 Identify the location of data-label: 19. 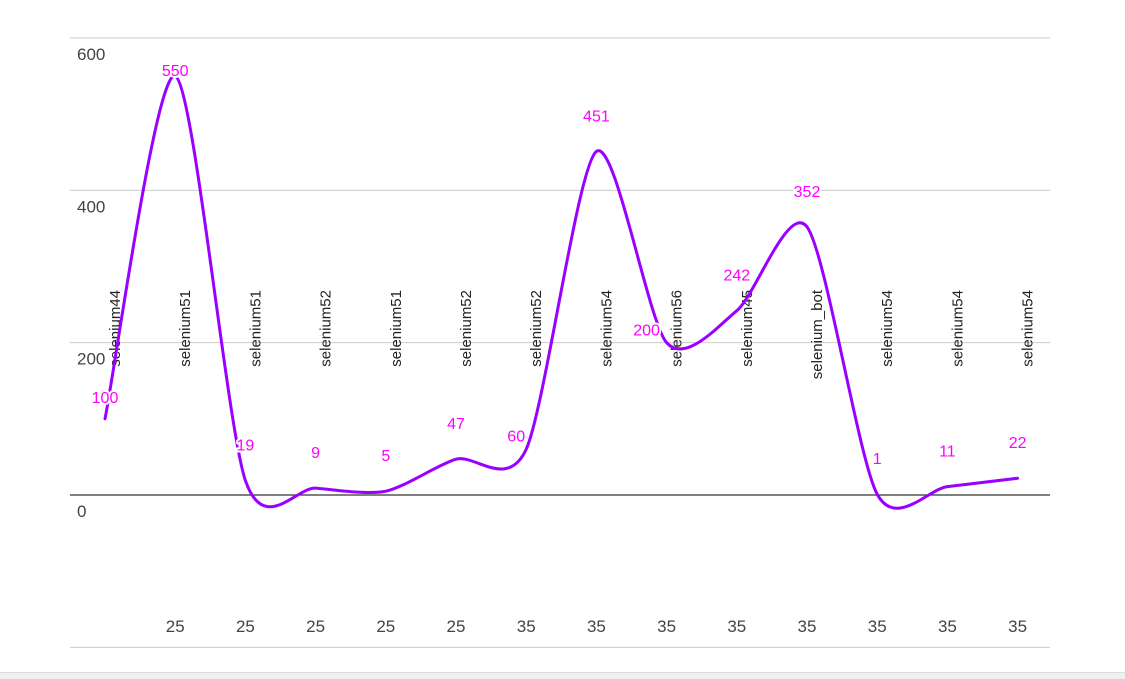
(246, 446).